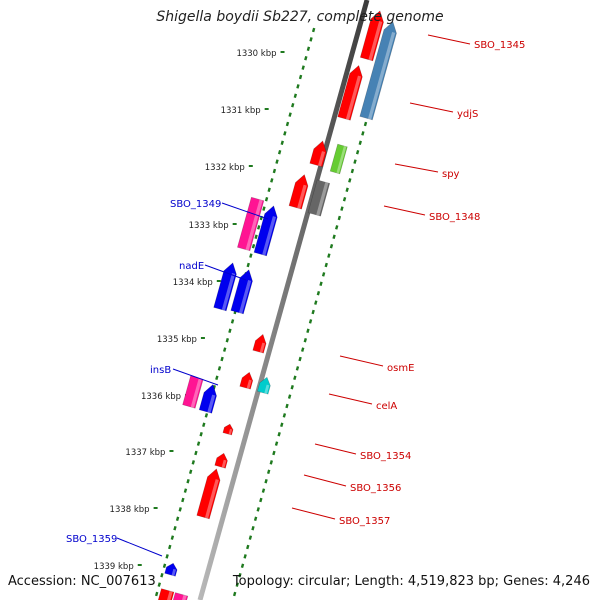 The image size is (600, 604). Describe the element at coordinates (245, 296) in the screenshot. I see `gene-nade-2-shine` at that location.